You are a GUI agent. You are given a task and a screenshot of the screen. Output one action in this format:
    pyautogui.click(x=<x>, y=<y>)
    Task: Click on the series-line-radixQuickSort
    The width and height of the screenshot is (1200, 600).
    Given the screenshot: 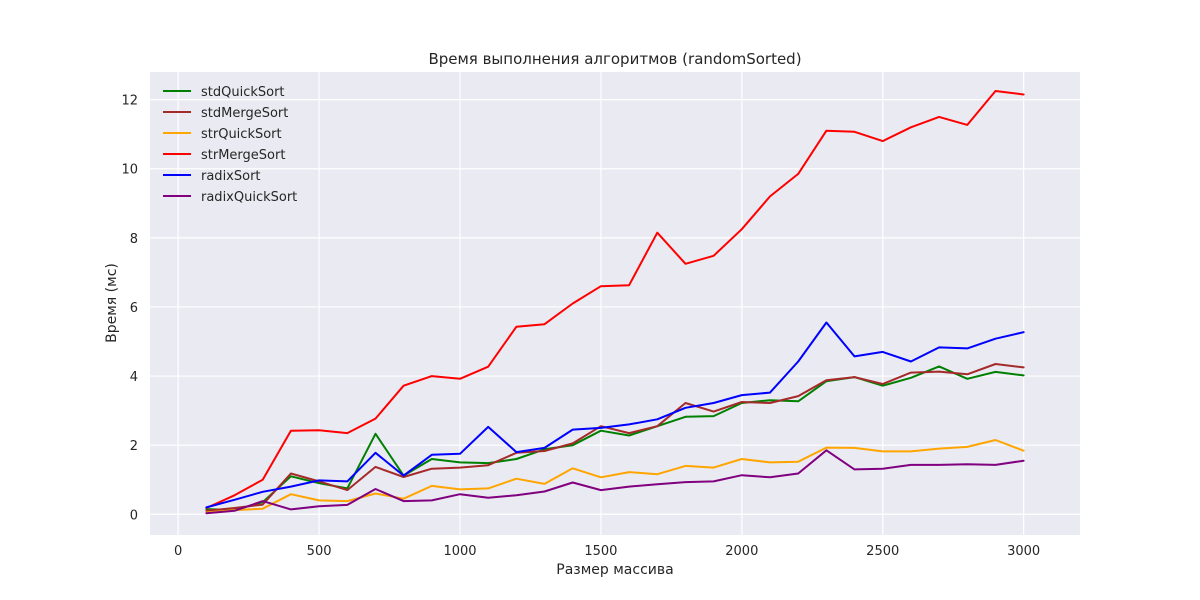 What is the action you would take?
    pyautogui.click(x=615, y=482)
    